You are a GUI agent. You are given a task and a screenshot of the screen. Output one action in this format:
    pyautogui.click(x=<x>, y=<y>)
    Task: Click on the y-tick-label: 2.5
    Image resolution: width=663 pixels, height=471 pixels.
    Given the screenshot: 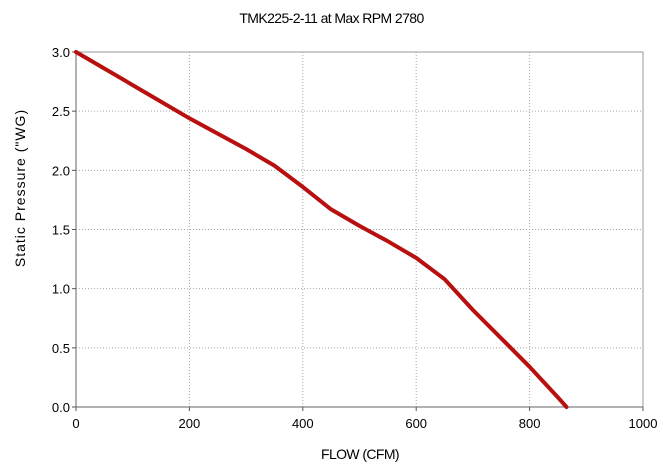 What is the action you would take?
    pyautogui.click(x=61, y=111)
    